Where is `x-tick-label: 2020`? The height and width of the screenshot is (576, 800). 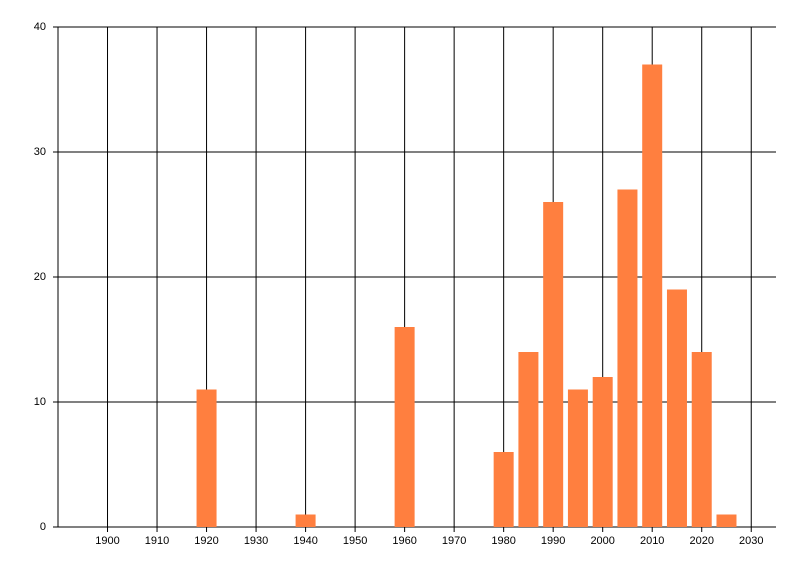
x-tick-label: 2020 is located at coordinates (701, 541).